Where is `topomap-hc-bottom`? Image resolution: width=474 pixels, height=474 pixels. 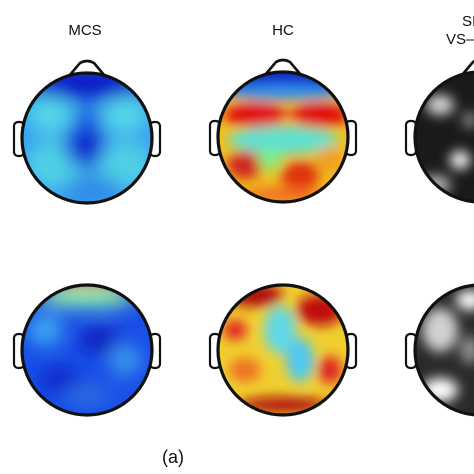 topomap-hc-bottom is located at coordinates (283, 350).